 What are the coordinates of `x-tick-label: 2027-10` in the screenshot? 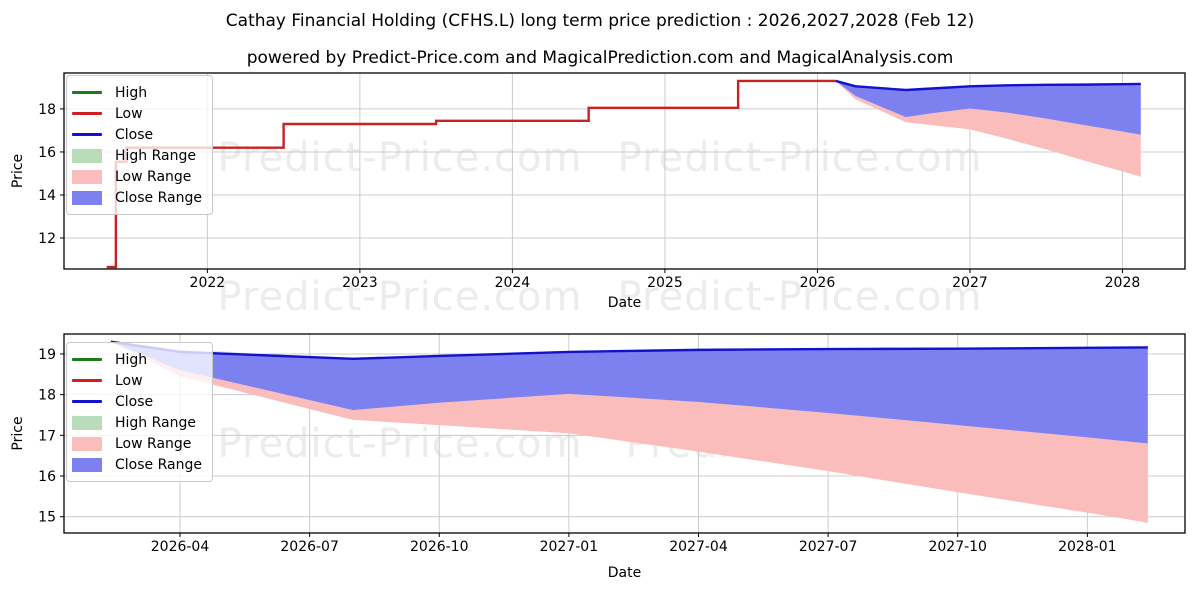 It's located at (957, 547).